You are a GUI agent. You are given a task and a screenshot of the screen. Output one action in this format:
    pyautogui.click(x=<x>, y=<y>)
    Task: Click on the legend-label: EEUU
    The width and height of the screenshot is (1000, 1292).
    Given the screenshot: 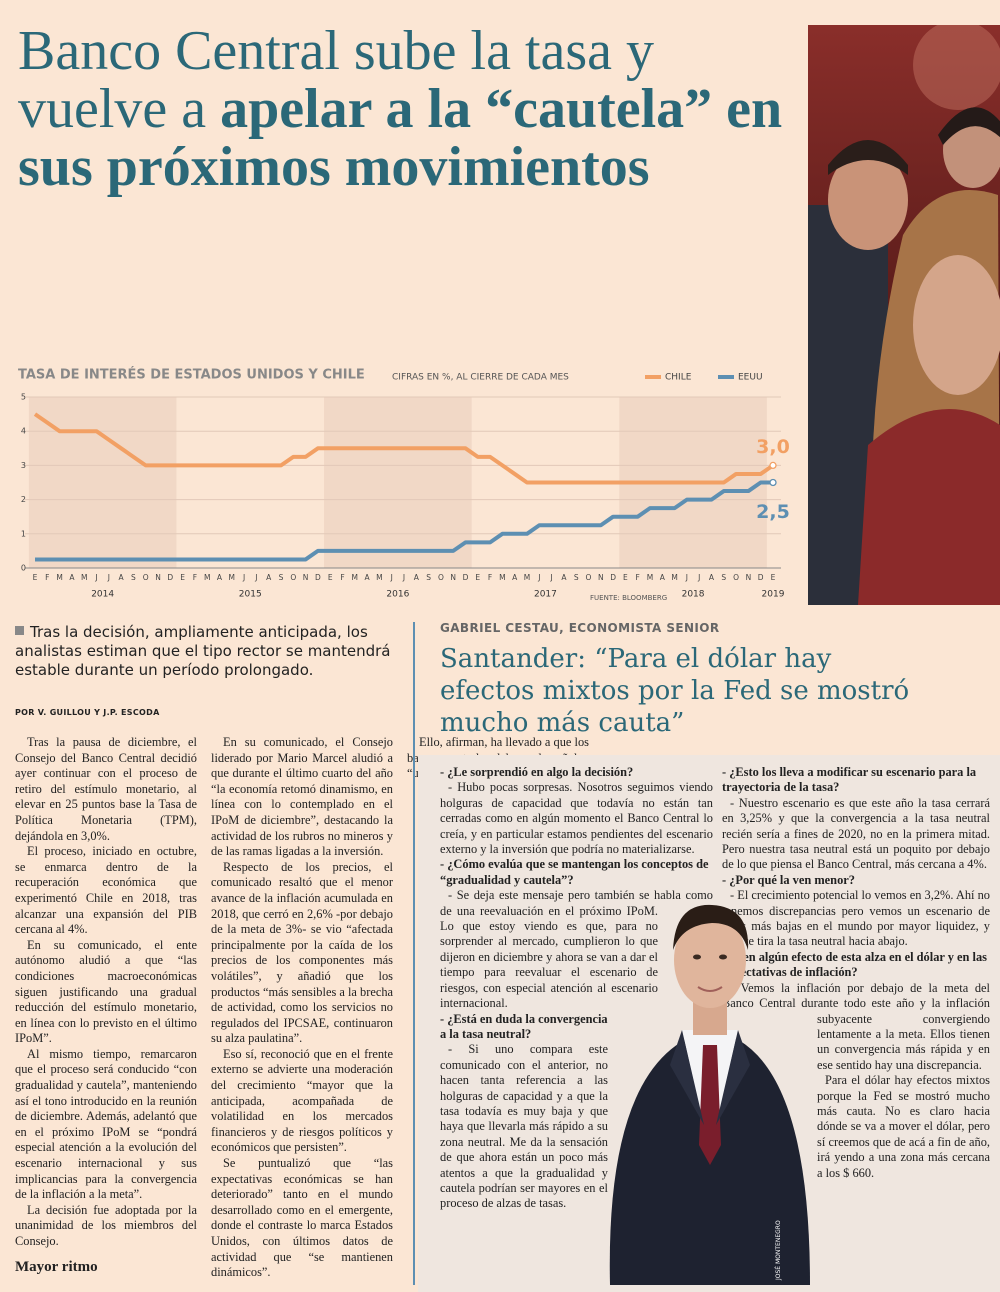 What is the action you would take?
    pyautogui.click(x=750, y=378)
    